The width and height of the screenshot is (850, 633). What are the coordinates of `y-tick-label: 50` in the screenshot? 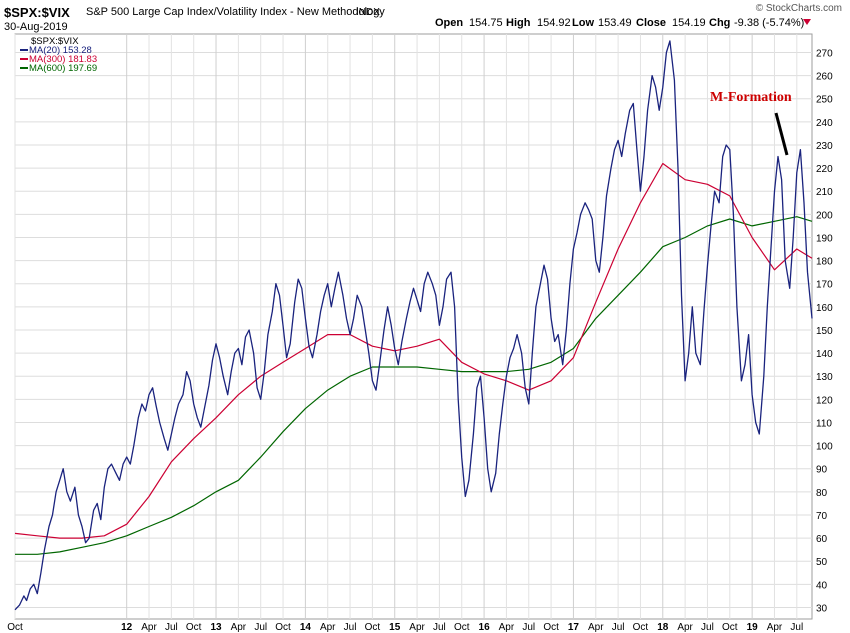 It's located at (822, 562).